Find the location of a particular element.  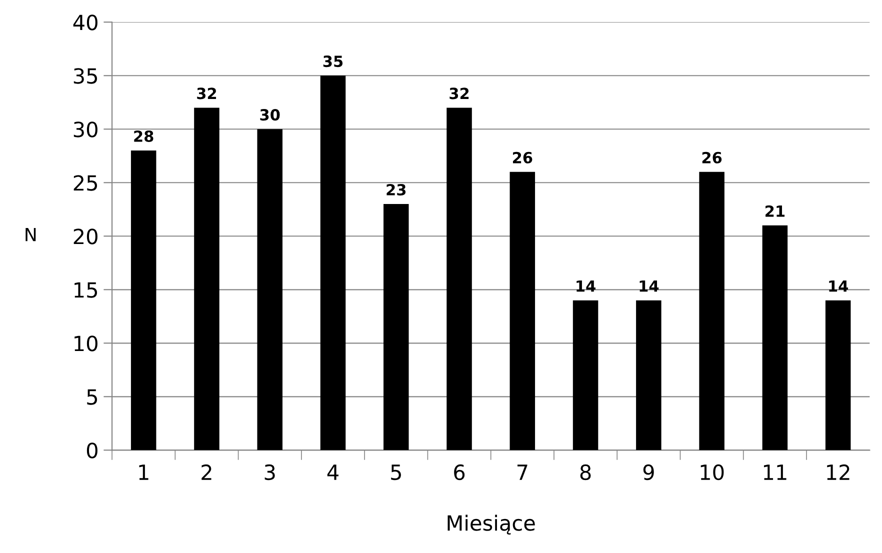

x-tick-label: 8 is located at coordinates (585, 472).